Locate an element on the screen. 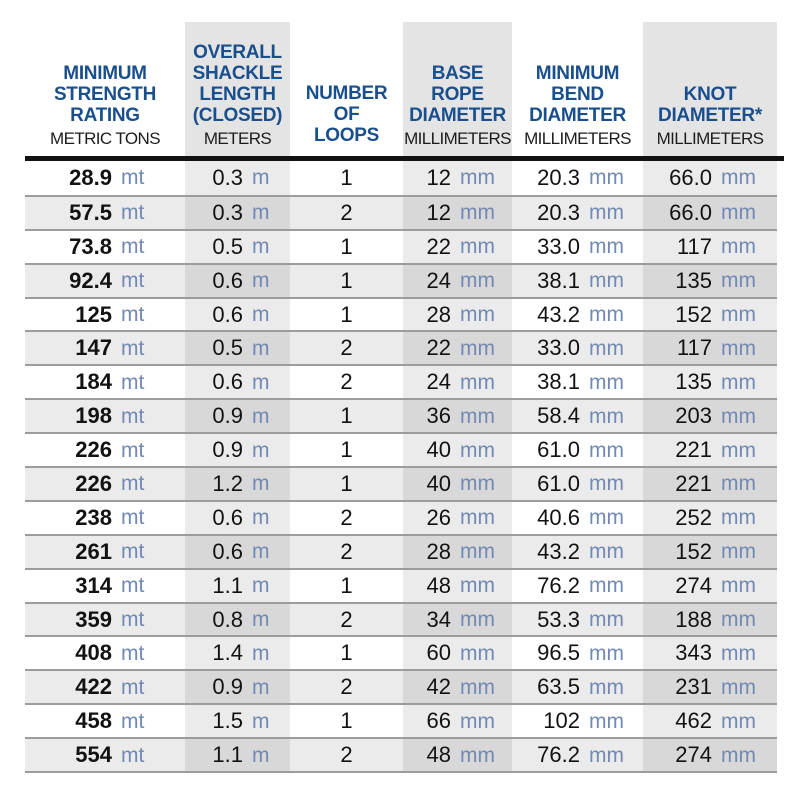 This screenshot has width=800, height=800. cell-bend-diameter: 53.3 mm is located at coordinates (577, 620).